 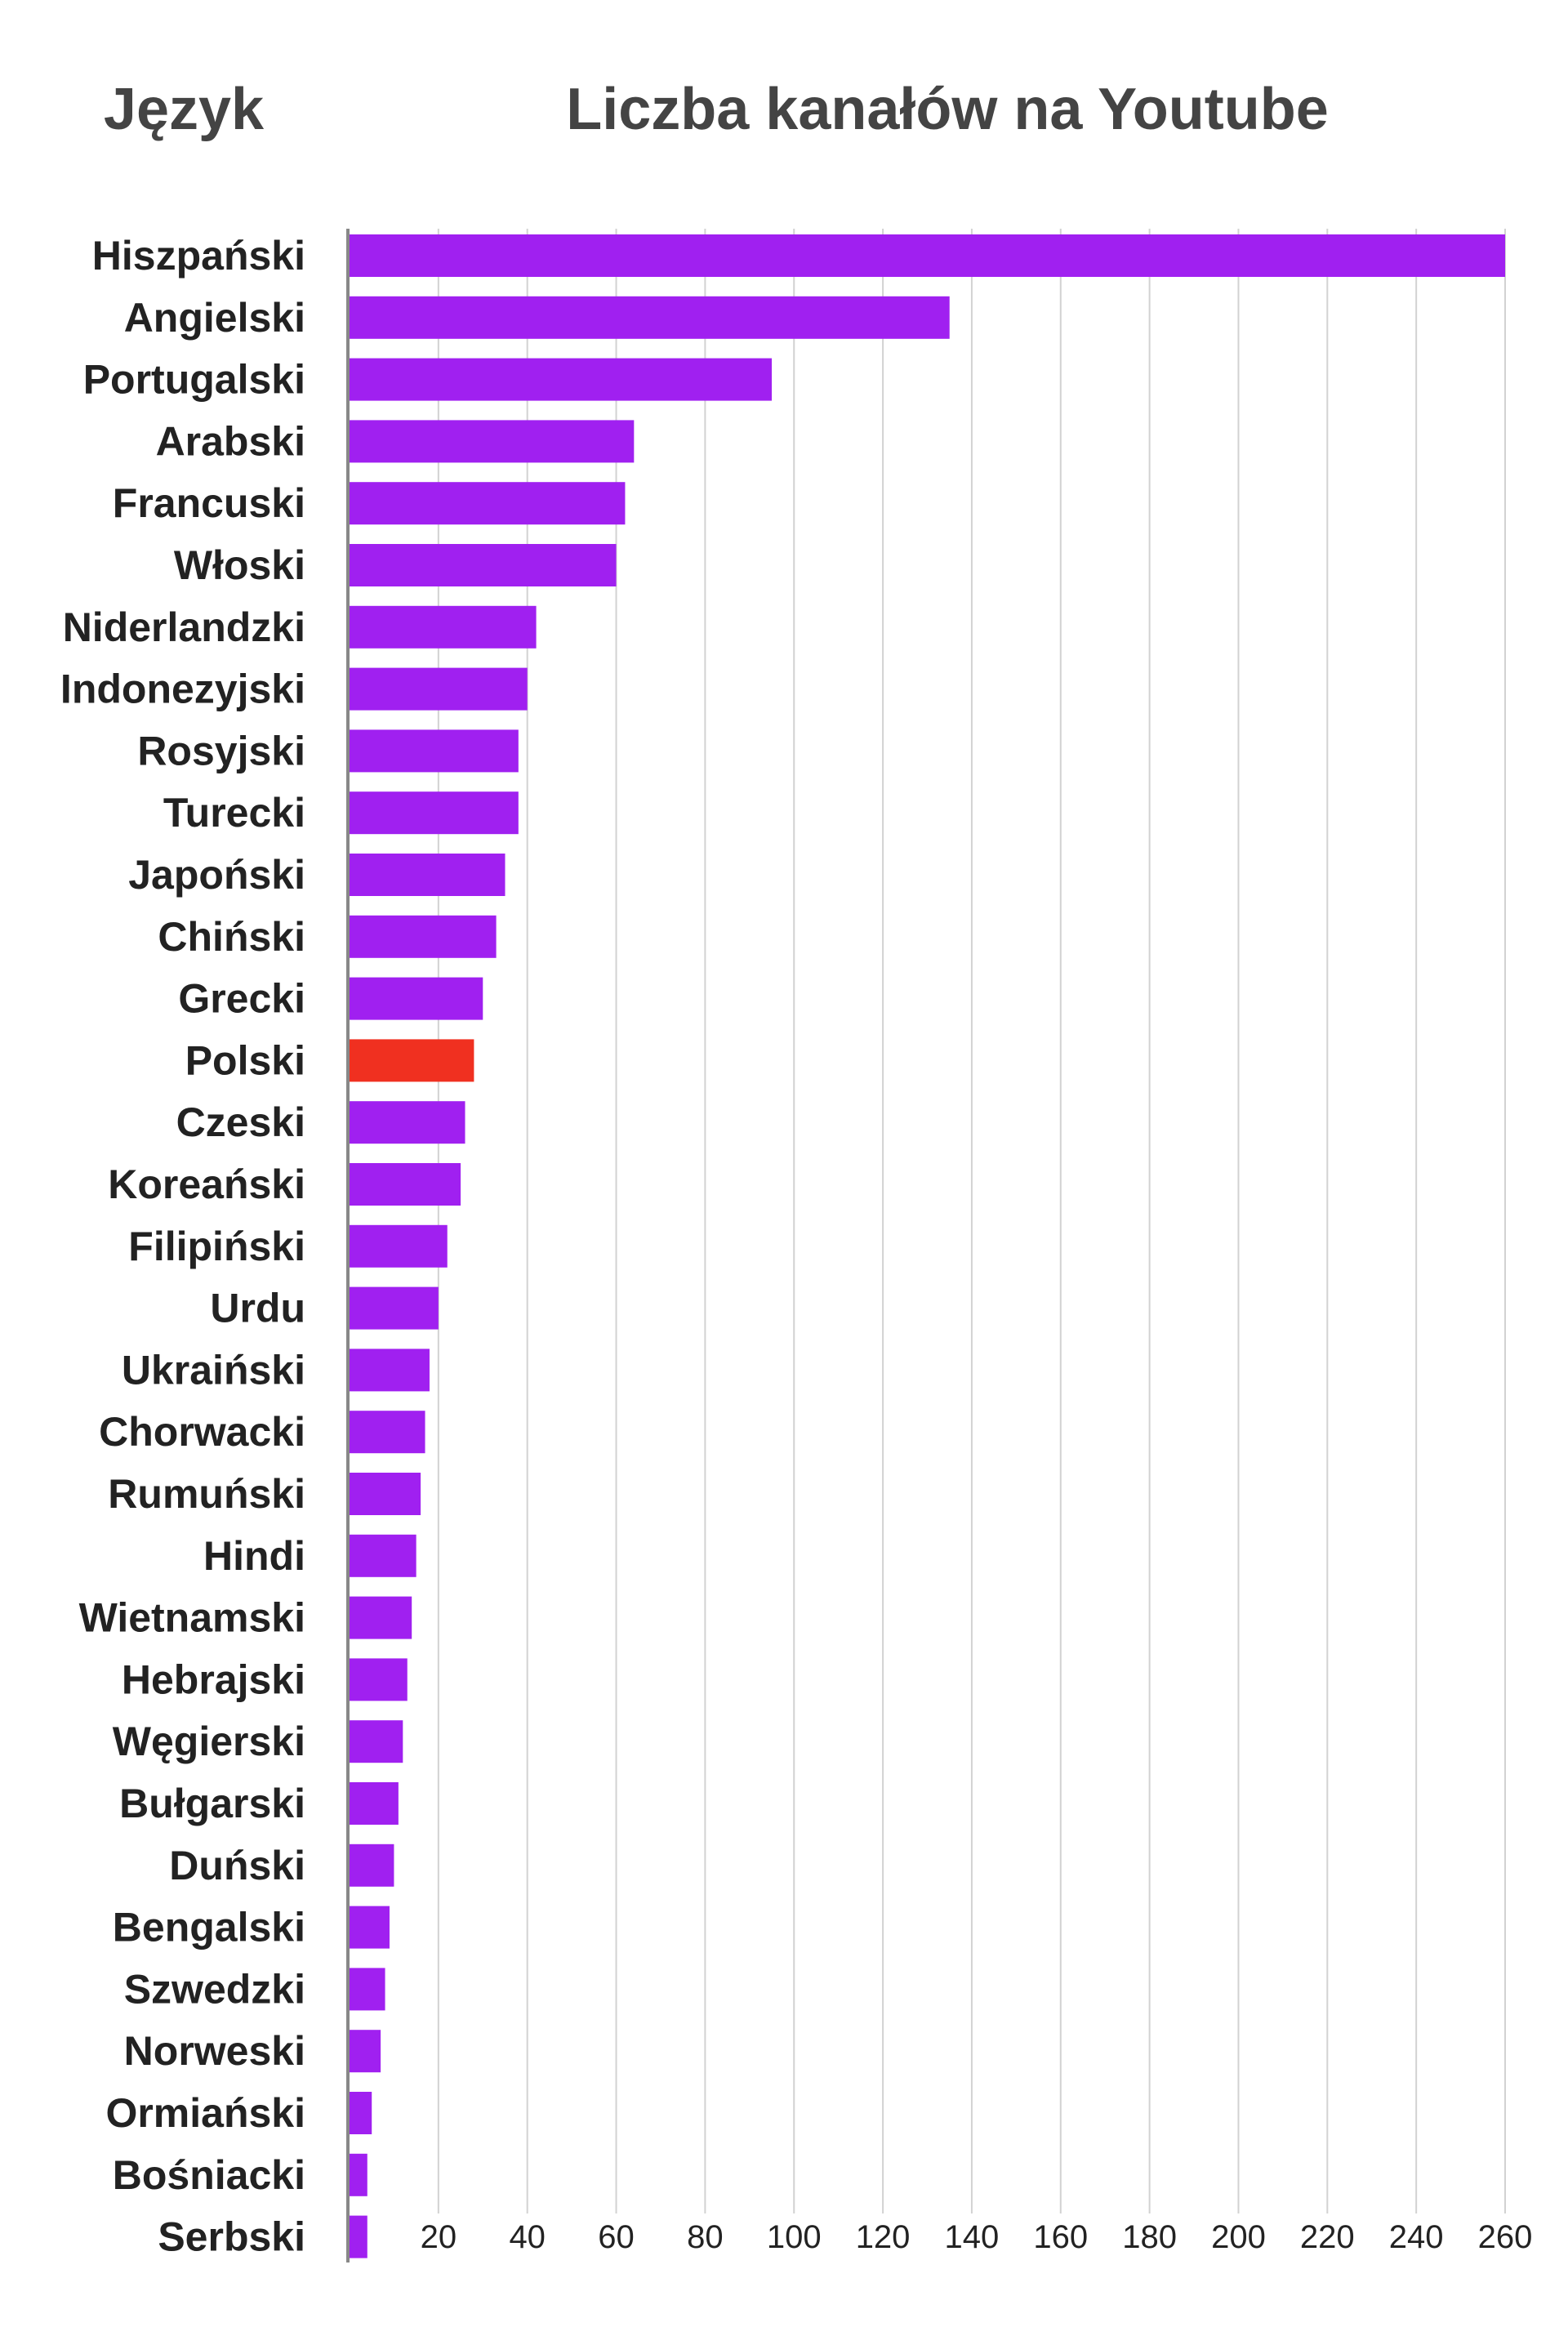 I want to click on category-label-arabski: Arabski, so click(x=230, y=441).